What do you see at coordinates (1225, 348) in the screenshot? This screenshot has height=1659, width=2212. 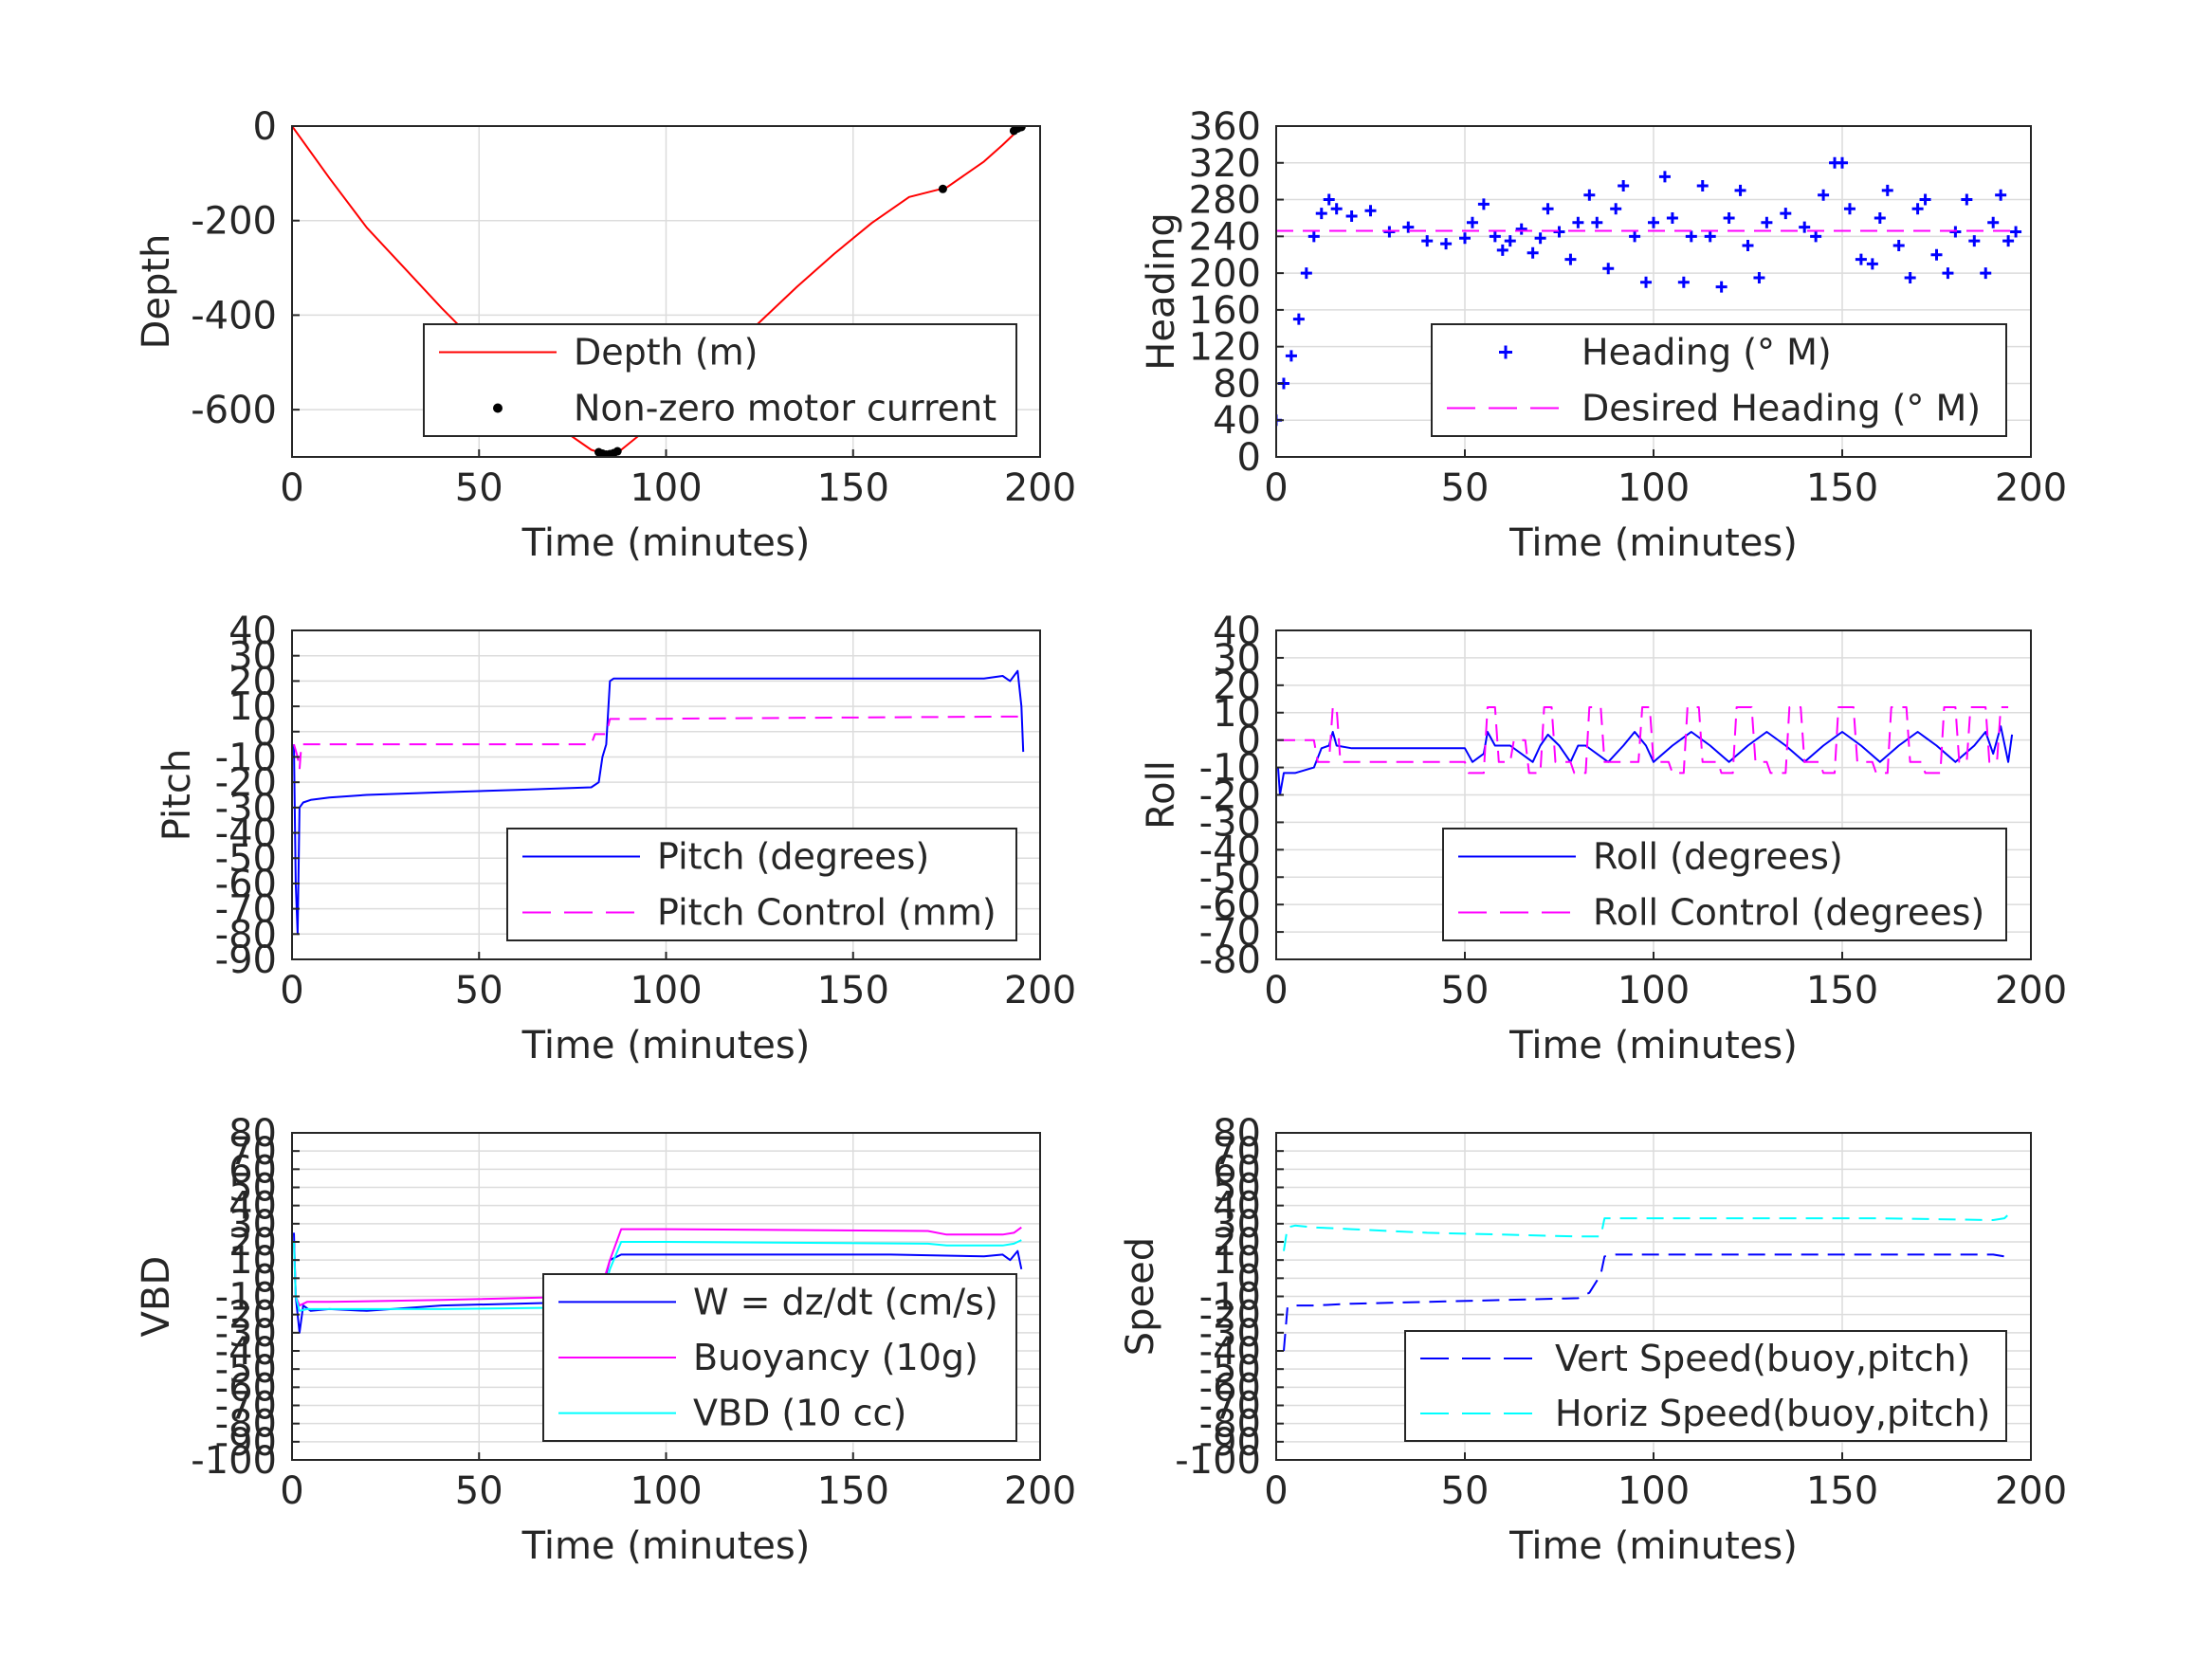 I see `y-tick-label: 120` at bounding box center [1225, 348].